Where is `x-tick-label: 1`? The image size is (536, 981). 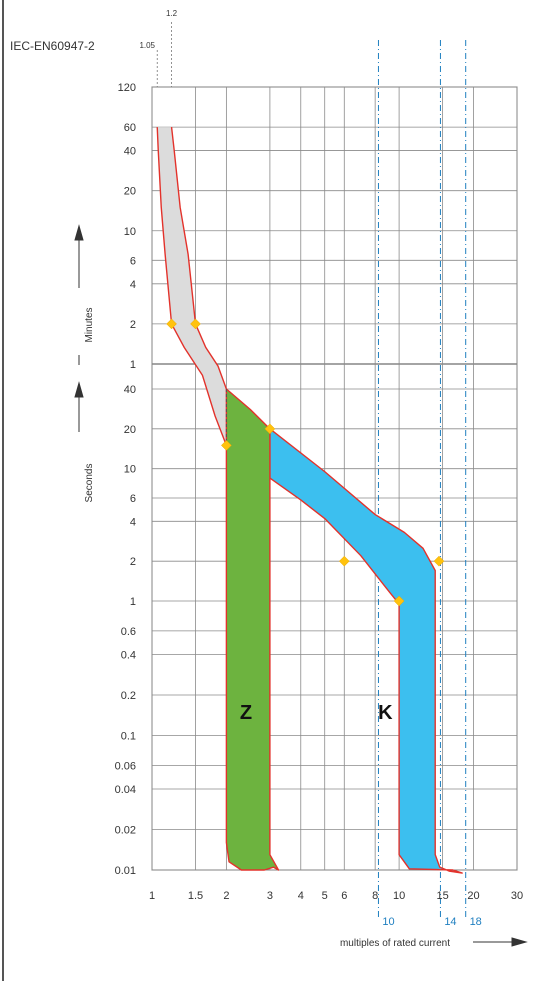
x-tick-label: 1 is located at coordinates (152, 896).